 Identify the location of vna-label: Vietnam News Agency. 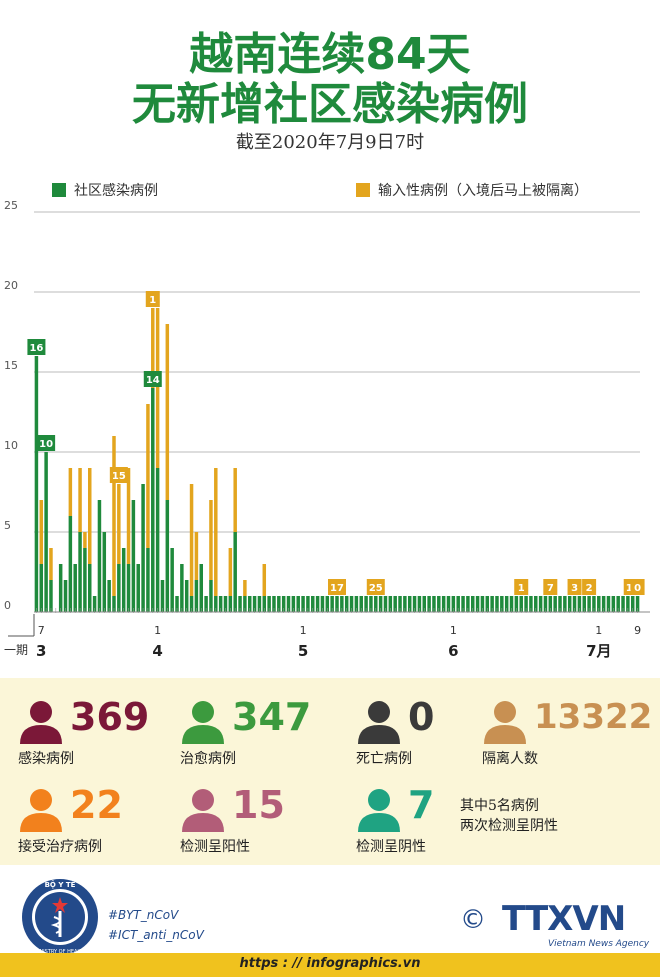
(599, 944).